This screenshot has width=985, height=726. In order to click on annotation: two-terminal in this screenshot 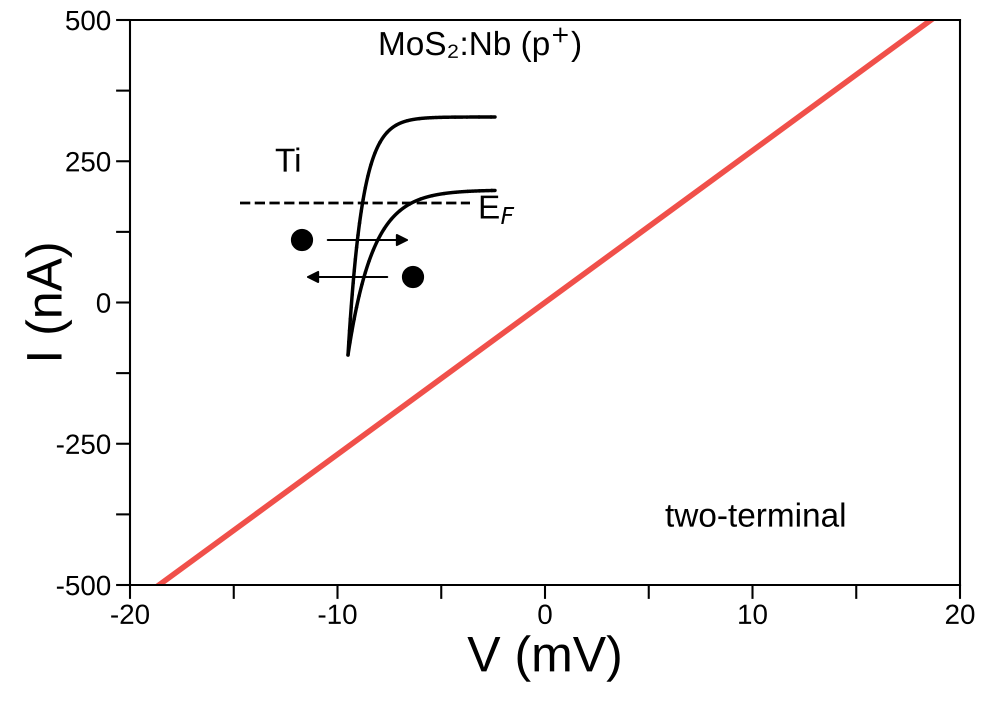, I will do `click(755, 514)`.